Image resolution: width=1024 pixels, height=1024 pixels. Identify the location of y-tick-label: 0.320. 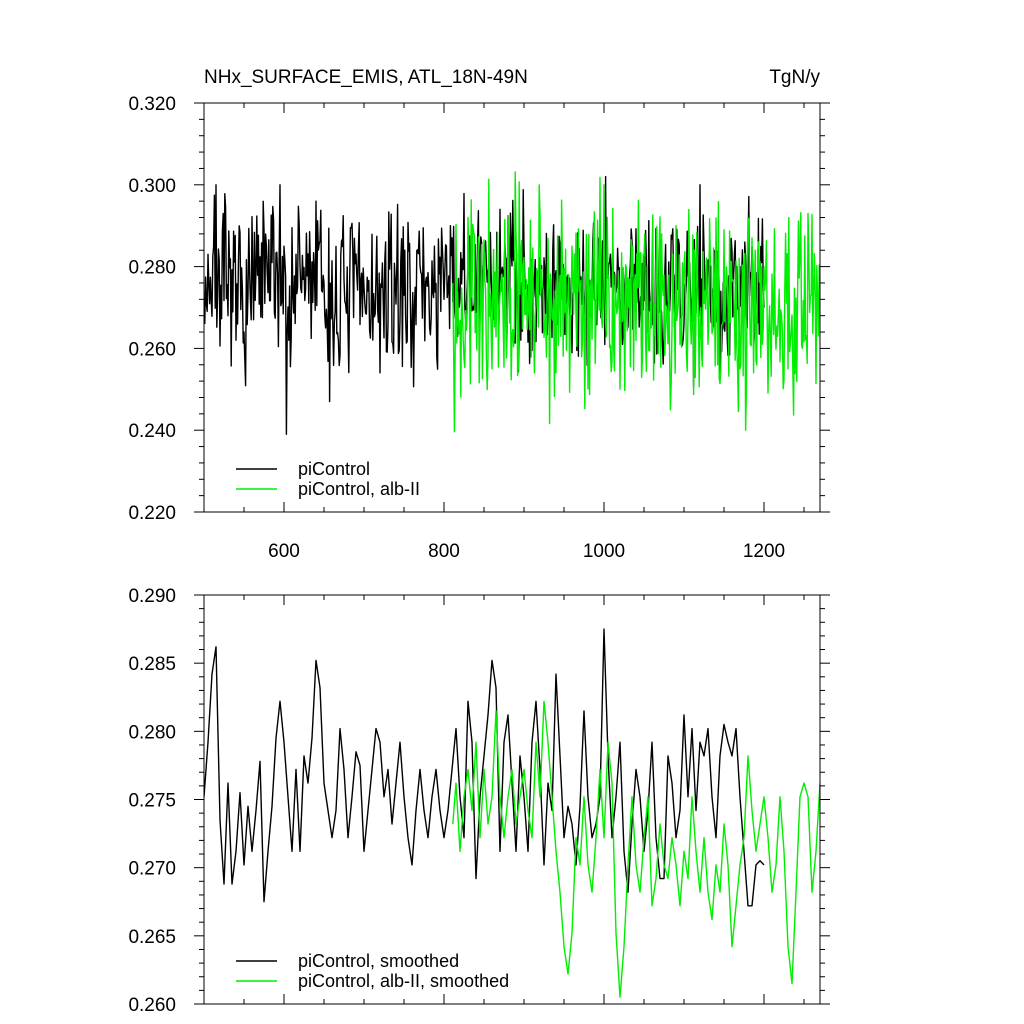
(152, 104).